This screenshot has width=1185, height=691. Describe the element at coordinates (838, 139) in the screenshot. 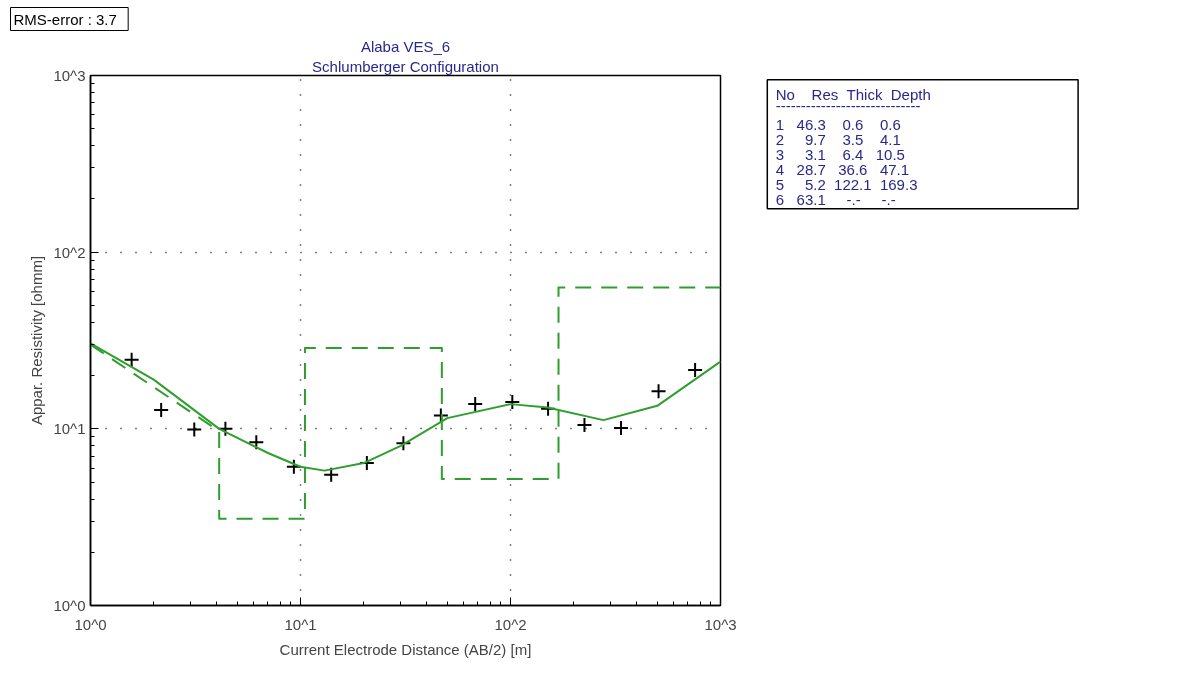

I see `text: 2 9.7 3.5 4.1` at that location.